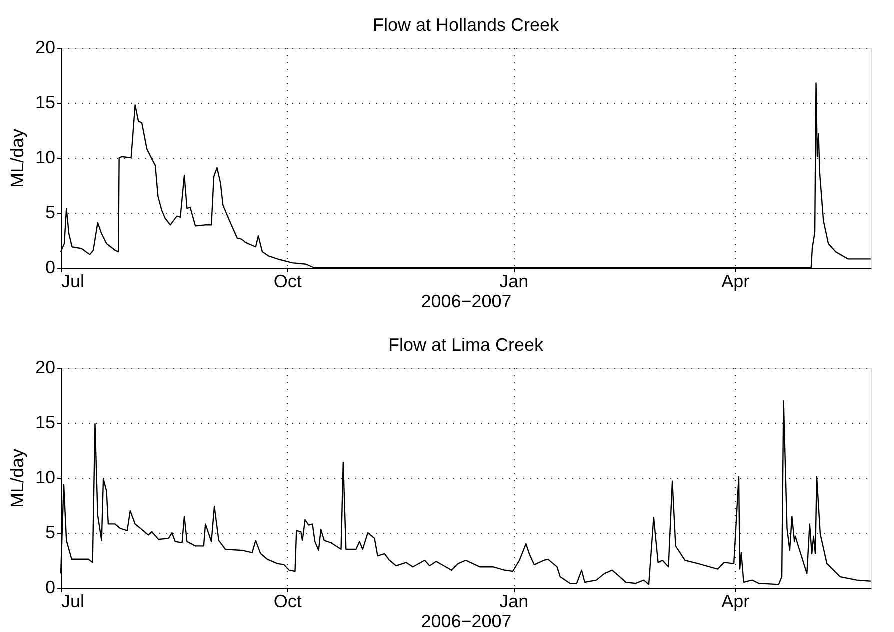  Describe the element at coordinates (466, 345) in the screenshot. I see `chart-title: Flow at Lima Creek` at that location.